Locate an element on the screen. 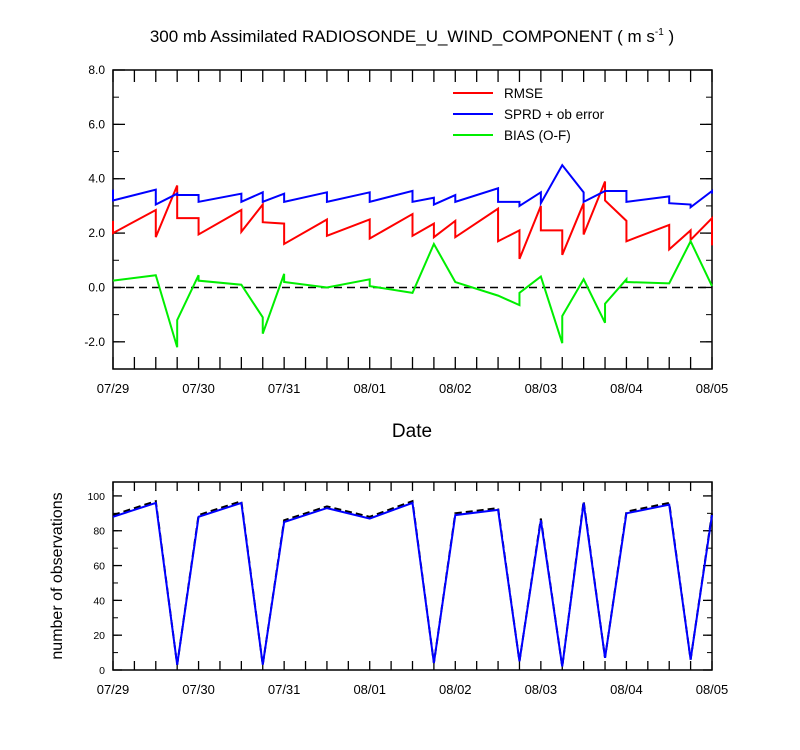 The image size is (800, 750). y-tick-label: 80 is located at coordinates (99, 532).